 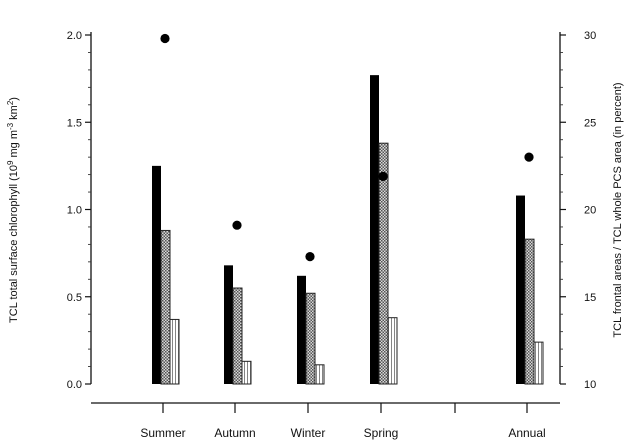 What do you see at coordinates (74, 298) in the screenshot?
I see `left-tick-label: 0.5` at bounding box center [74, 298].